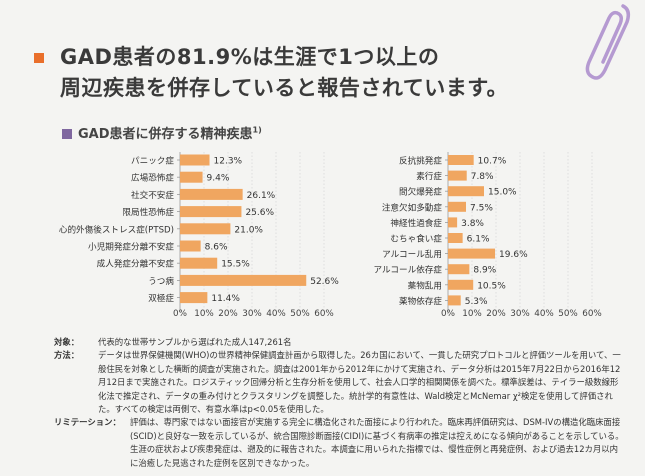  What do you see at coordinates (496, 314) in the screenshot?
I see `chart-1-x-tick-label: 20%` at bounding box center [496, 314].